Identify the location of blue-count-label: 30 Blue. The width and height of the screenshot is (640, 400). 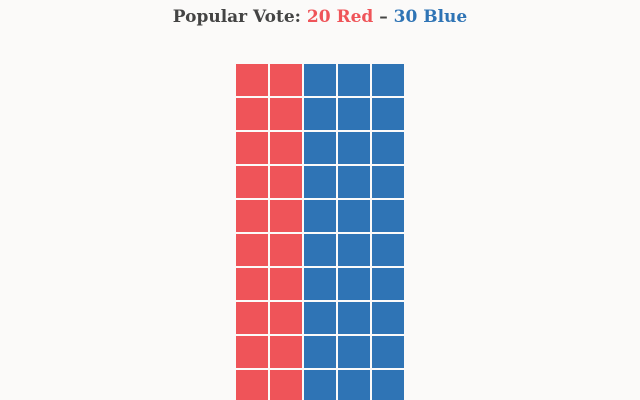
(430, 17).